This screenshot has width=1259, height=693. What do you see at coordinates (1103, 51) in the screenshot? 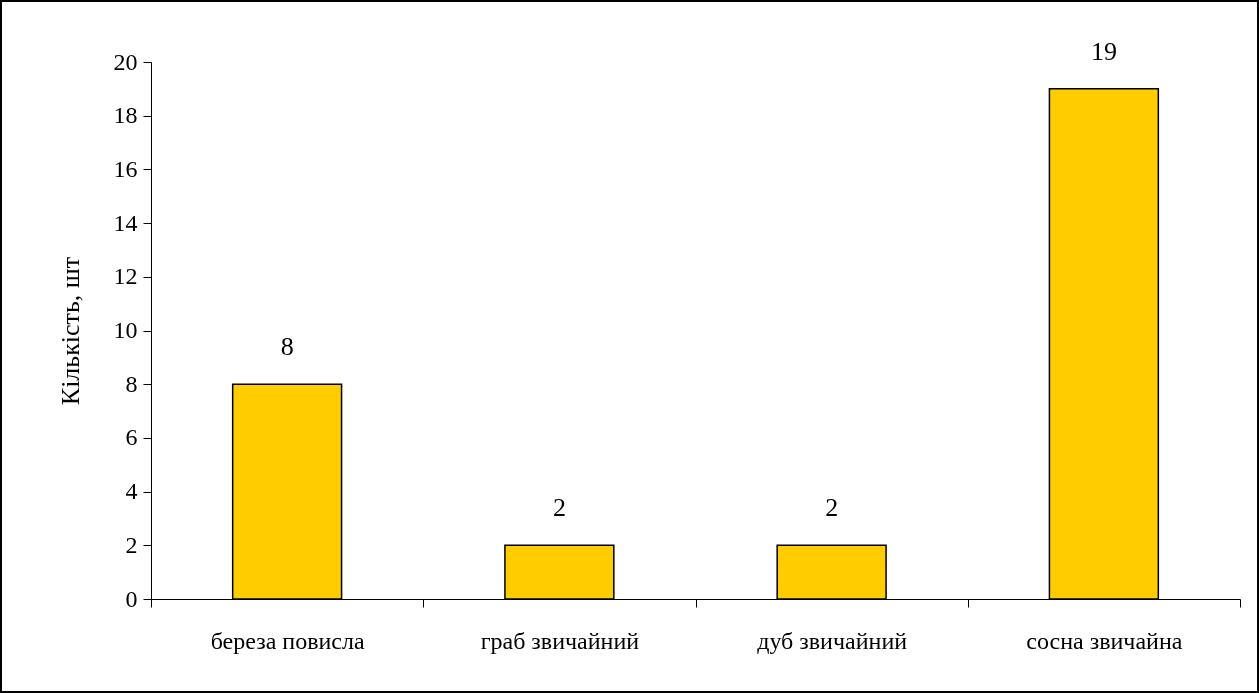
I see `data-label: 19` at bounding box center [1103, 51].